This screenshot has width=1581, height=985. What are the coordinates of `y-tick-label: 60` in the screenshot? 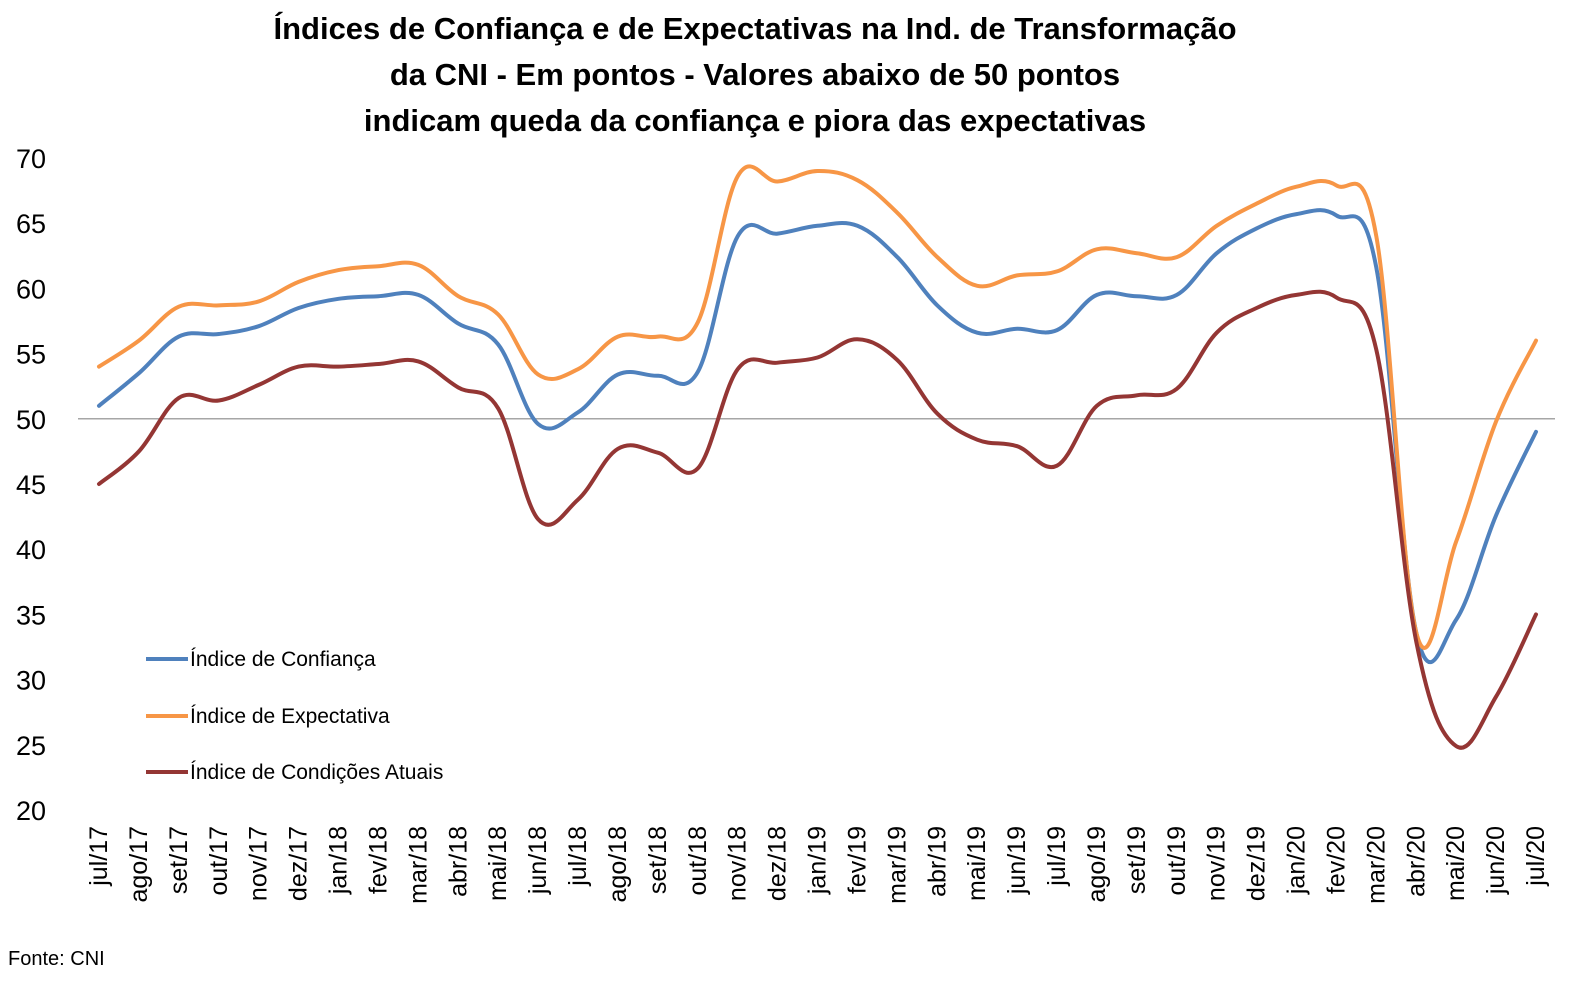 It's located at (31, 289).